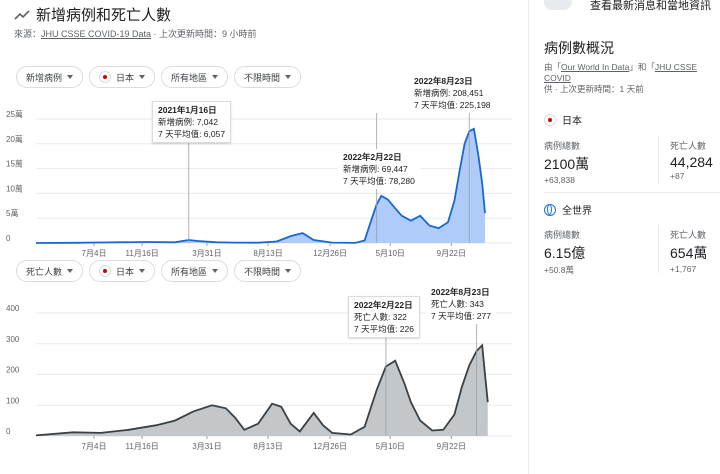  I want to click on tooltip-line1: 新增病例: 7,042, so click(188, 122).